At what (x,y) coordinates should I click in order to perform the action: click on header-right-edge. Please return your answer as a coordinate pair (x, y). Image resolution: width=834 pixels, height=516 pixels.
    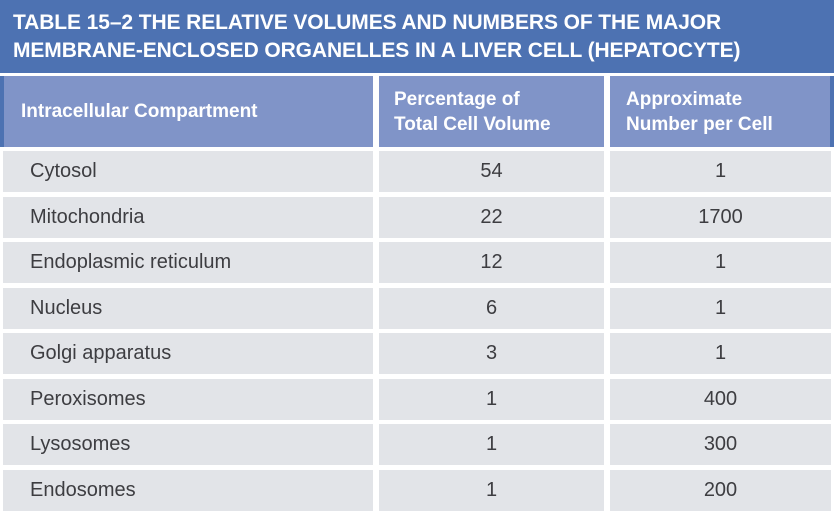
    Looking at the image, I should click on (832, 111).